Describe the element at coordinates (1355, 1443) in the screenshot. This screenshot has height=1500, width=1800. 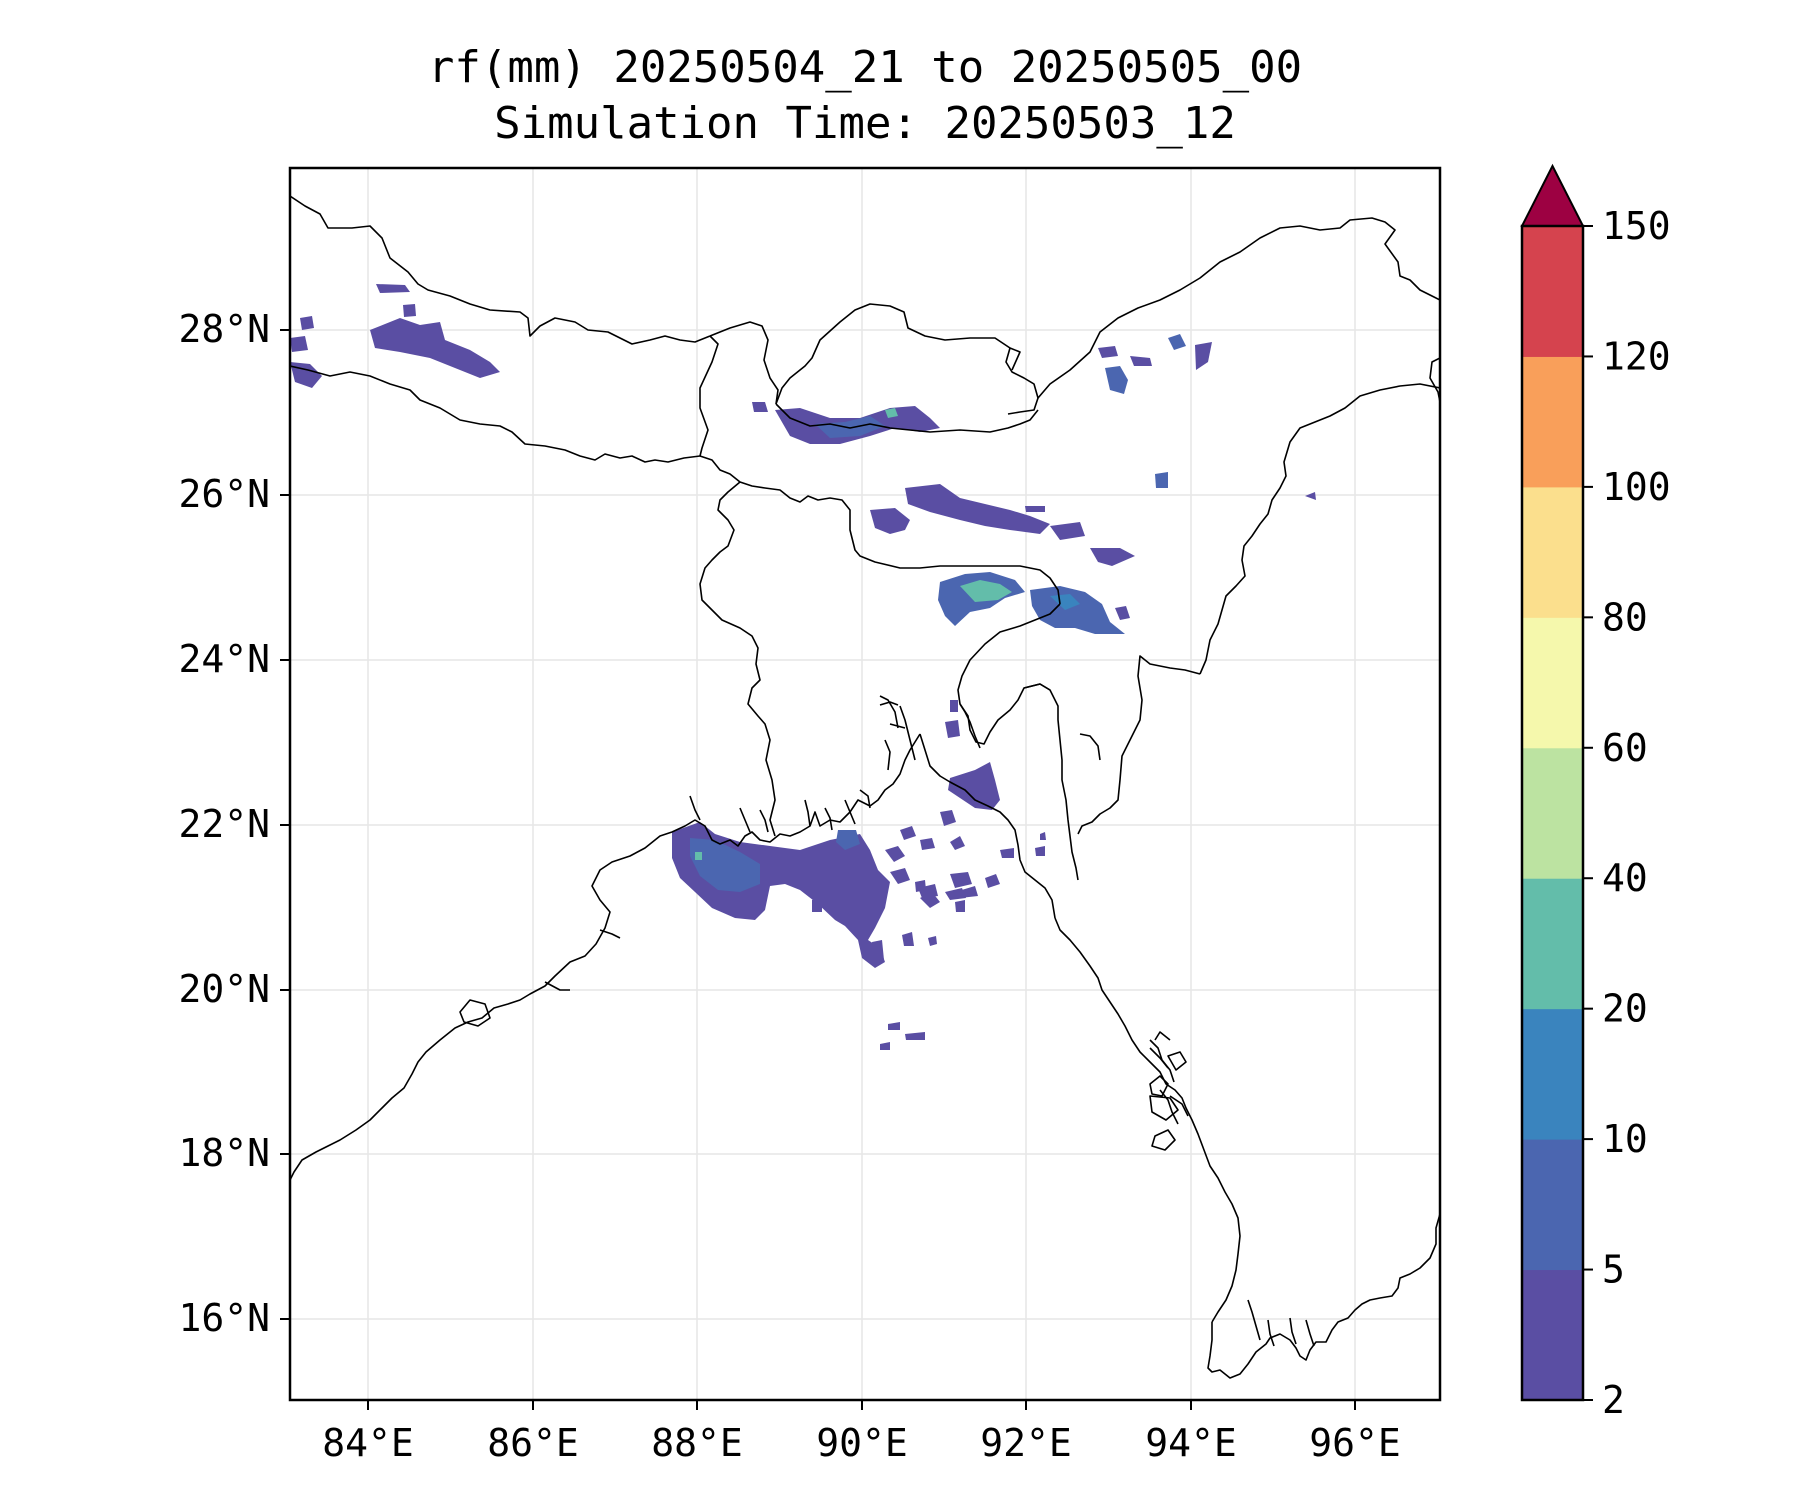
I see `x-tick-label: 96°E` at that location.